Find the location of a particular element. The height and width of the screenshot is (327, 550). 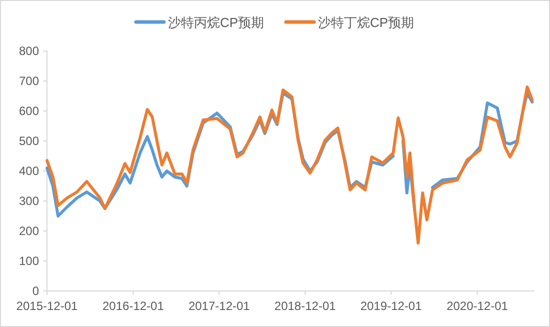

legend-label: 沙特丙烷CP预期 is located at coordinates (216, 22).